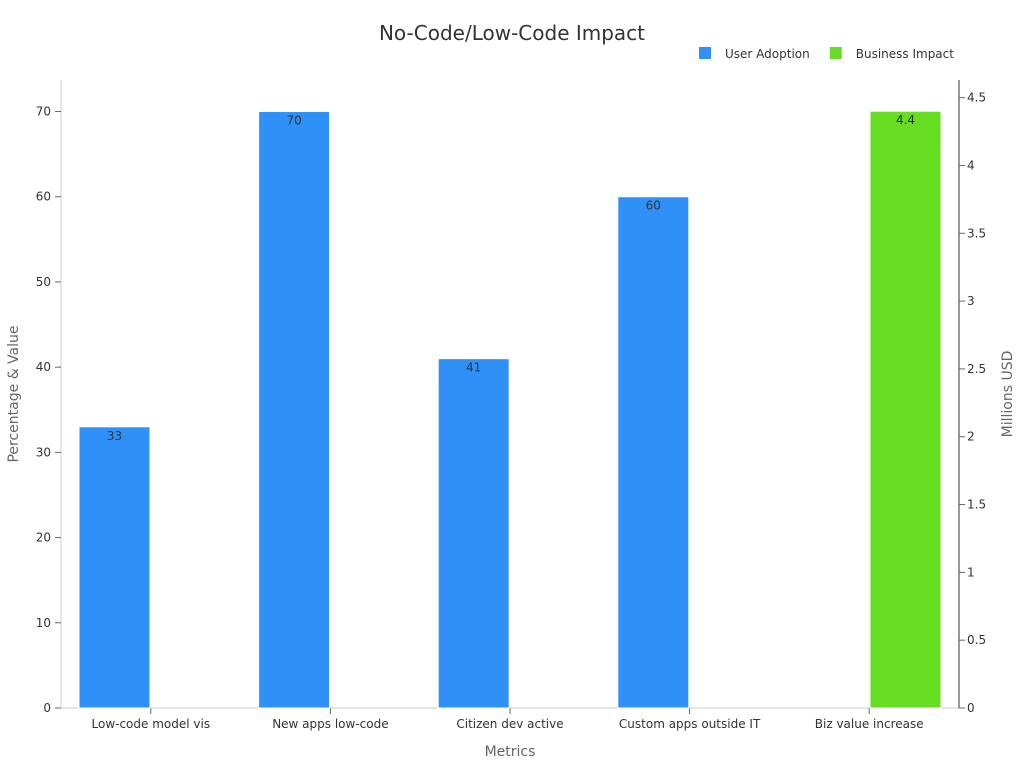 The width and height of the screenshot is (1024, 768). I want to click on y2-tick-label: 3, so click(971, 301).